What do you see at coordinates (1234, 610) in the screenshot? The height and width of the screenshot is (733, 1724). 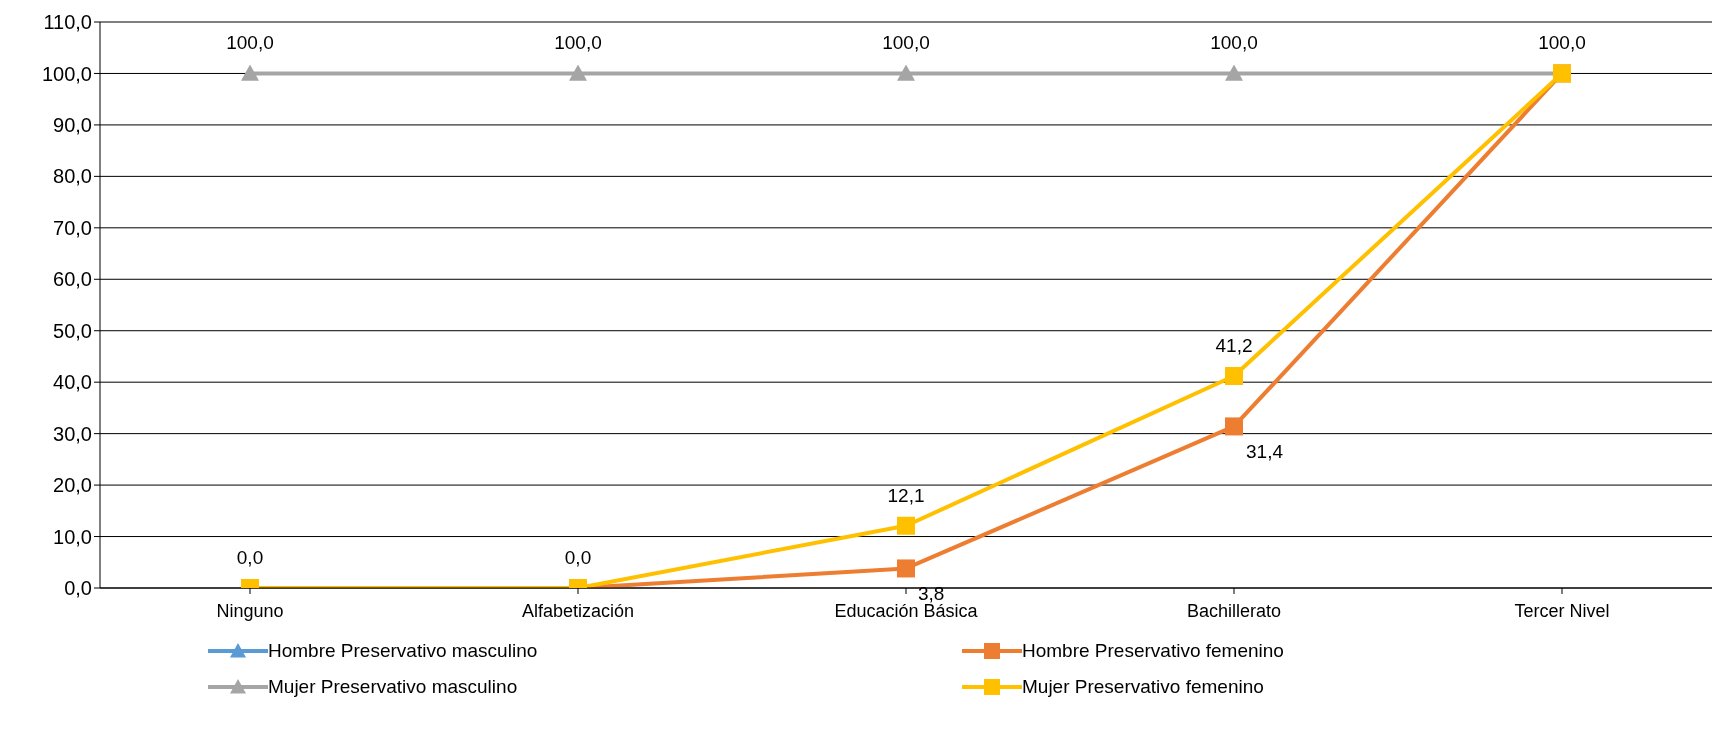 I see `x-tick-label: Bachillerato` at bounding box center [1234, 610].